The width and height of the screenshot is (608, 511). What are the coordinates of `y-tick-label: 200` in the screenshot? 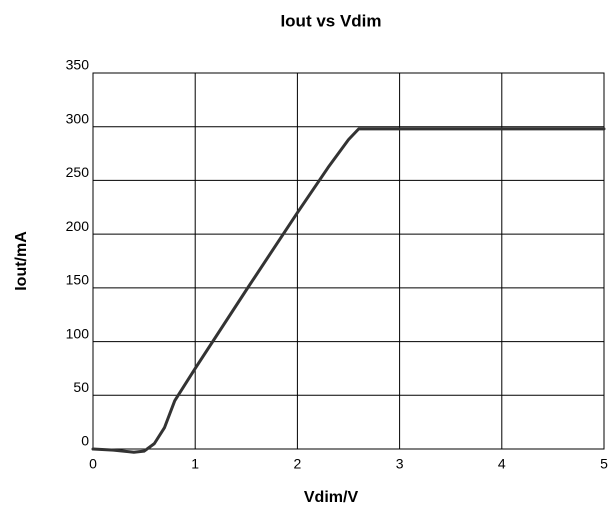 It's located at (78, 226).